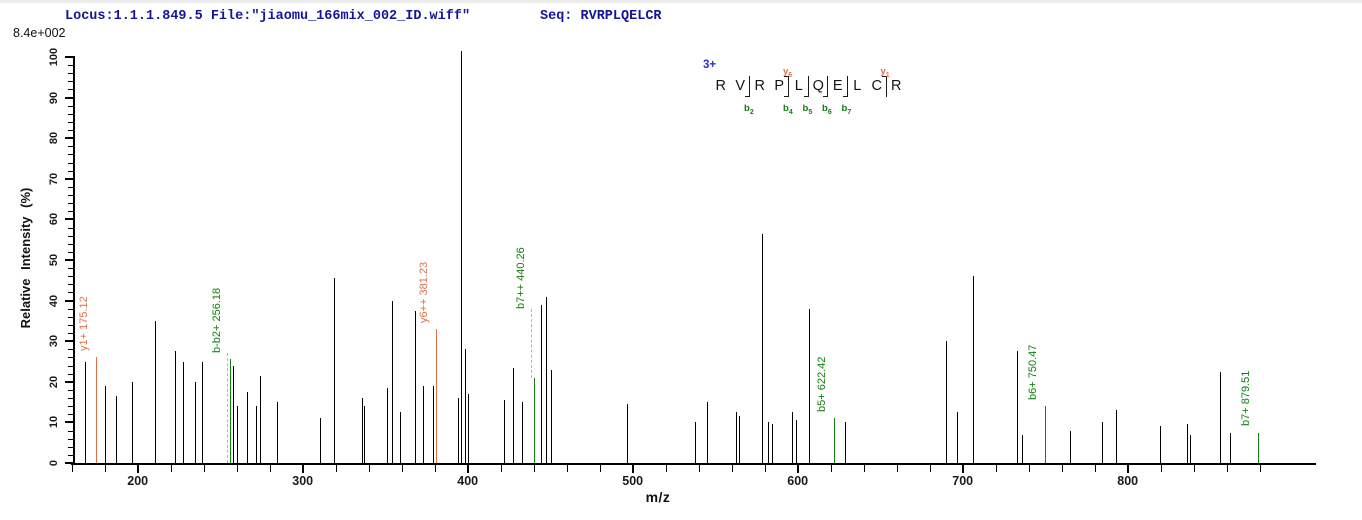  Describe the element at coordinates (846, 109) in the screenshot. I see `b-ion-label: b7` at that location.